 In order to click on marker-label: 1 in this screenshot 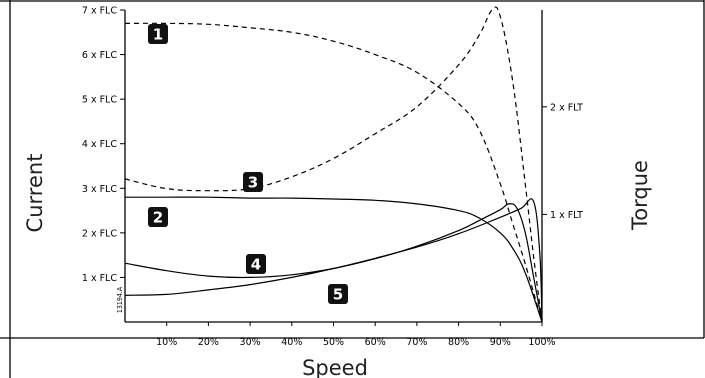, I will do `click(158, 35)`.